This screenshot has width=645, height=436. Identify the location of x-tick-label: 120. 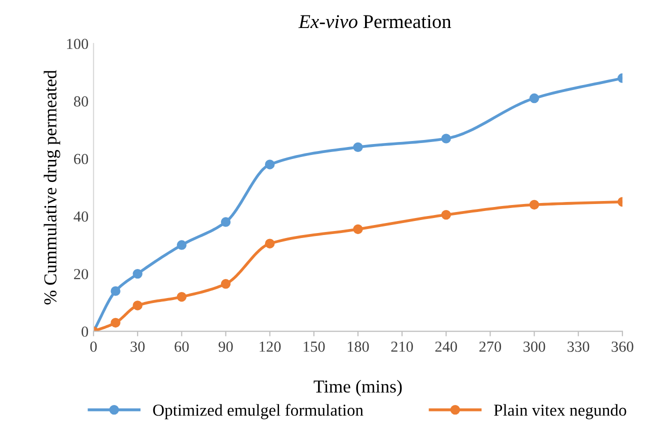
(270, 347).